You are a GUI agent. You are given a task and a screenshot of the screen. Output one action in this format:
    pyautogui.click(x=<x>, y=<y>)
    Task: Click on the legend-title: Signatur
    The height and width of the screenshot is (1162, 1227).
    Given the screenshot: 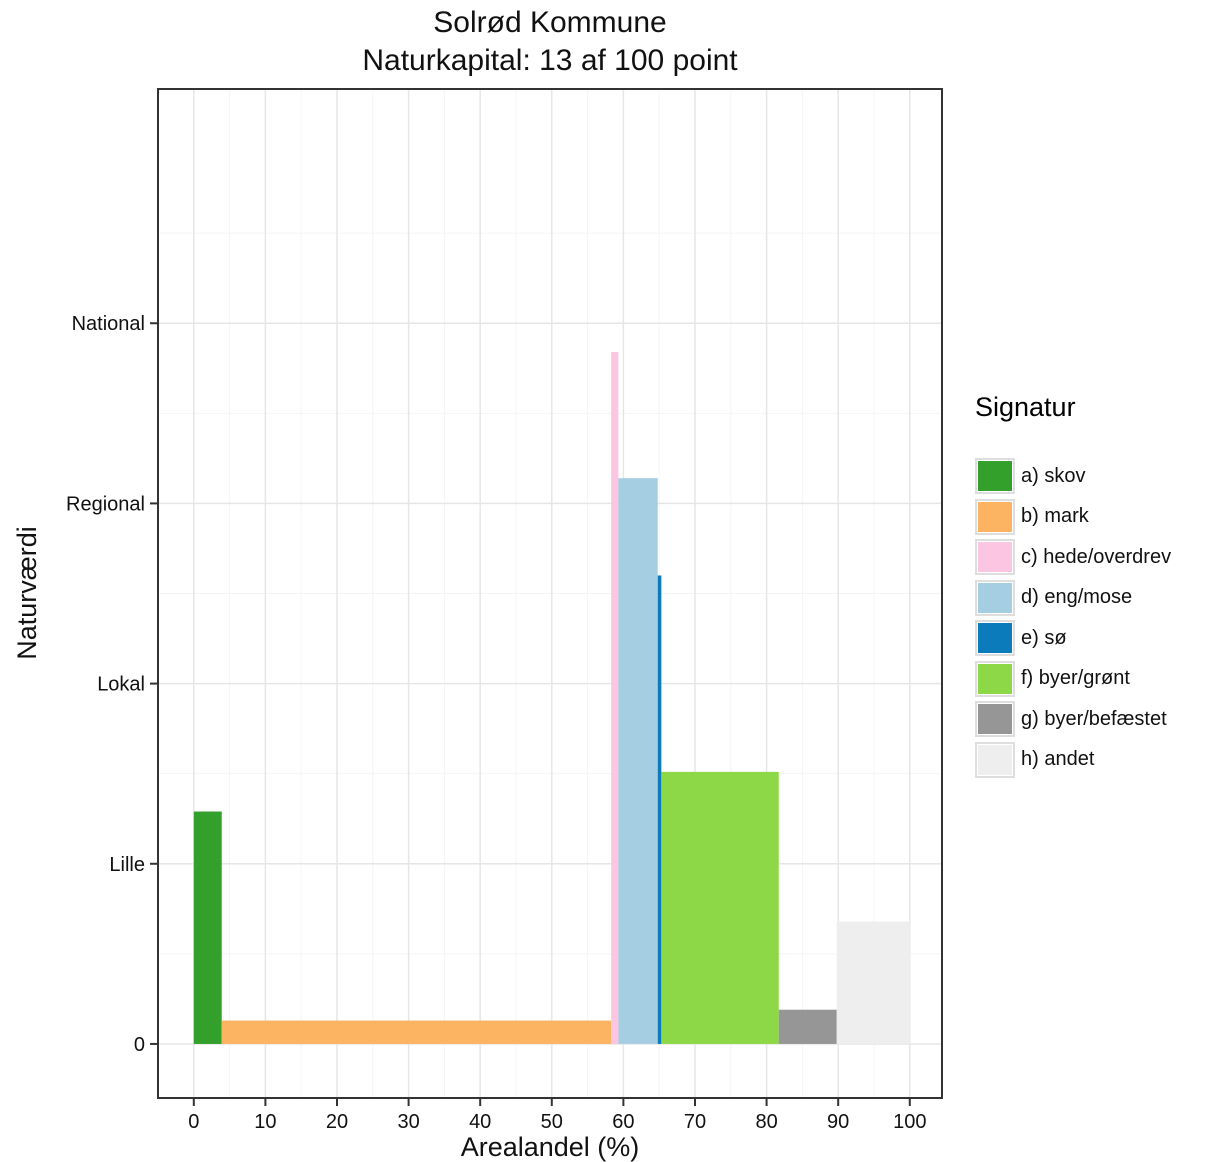 What is the action you would take?
    pyautogui.click(x=1025, y=407)
    